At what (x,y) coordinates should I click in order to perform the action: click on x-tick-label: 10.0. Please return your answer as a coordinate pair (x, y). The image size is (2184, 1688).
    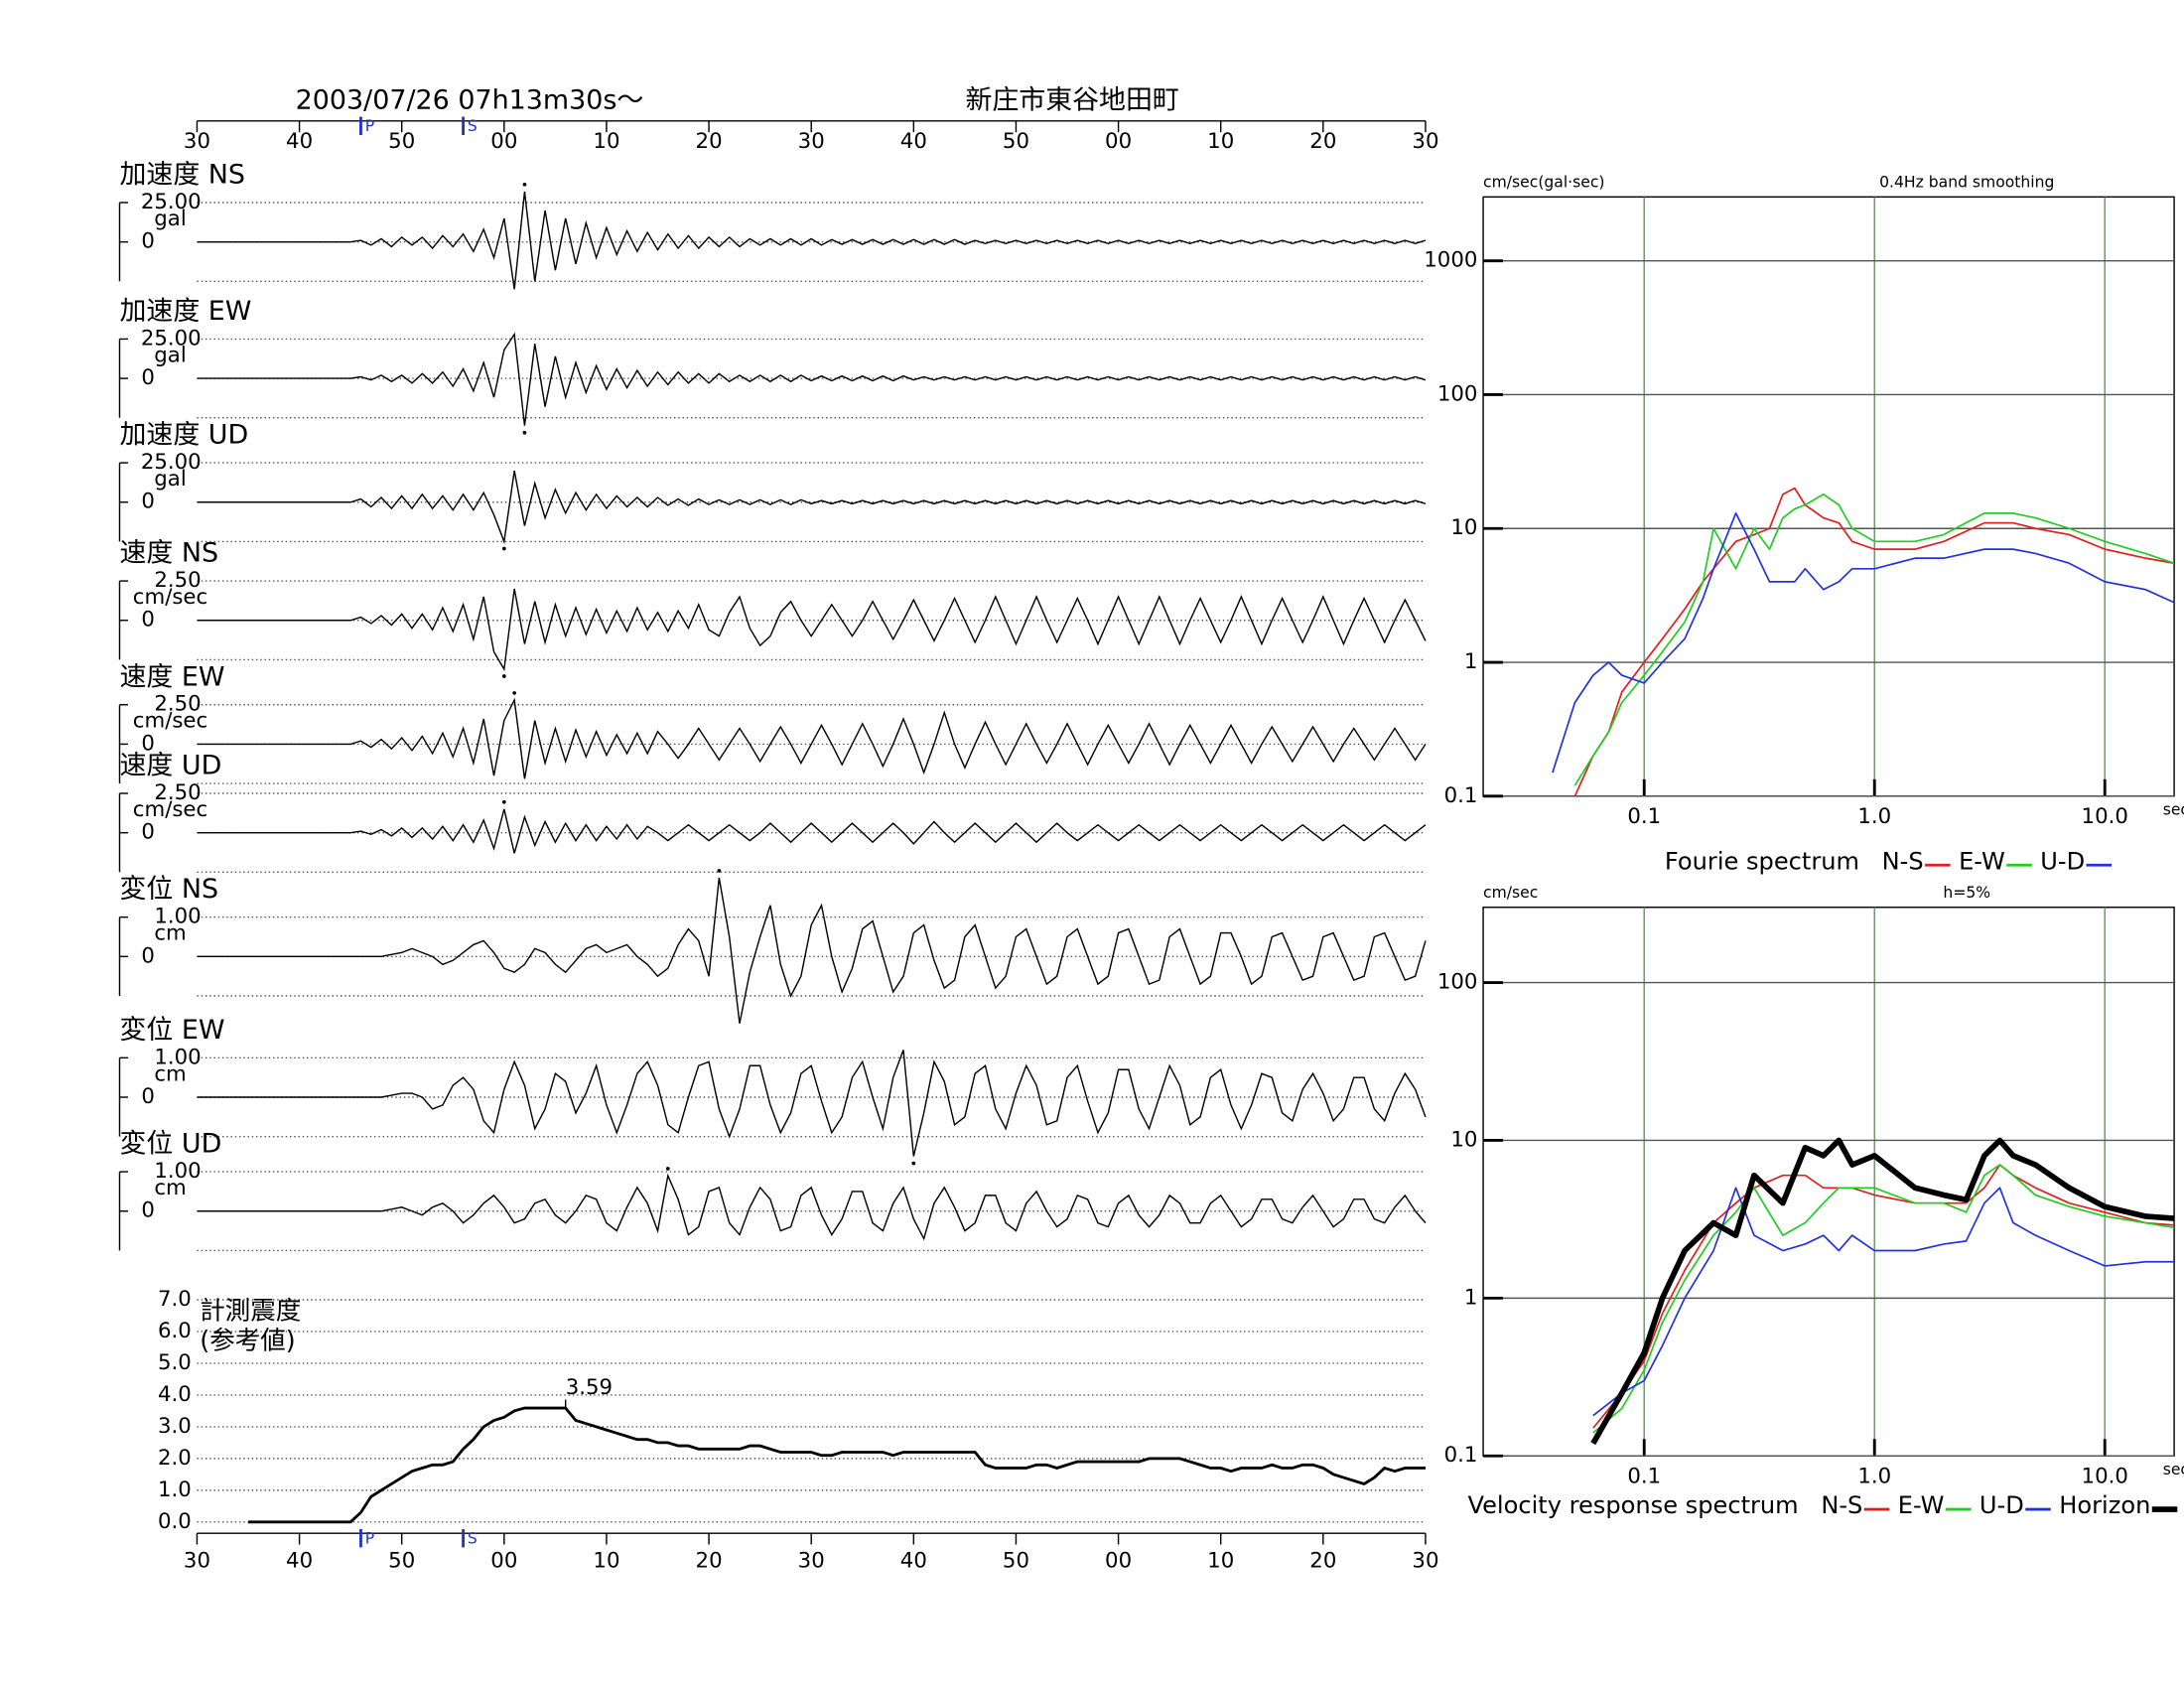
    Looking at the image, I should click on (2105, 816).